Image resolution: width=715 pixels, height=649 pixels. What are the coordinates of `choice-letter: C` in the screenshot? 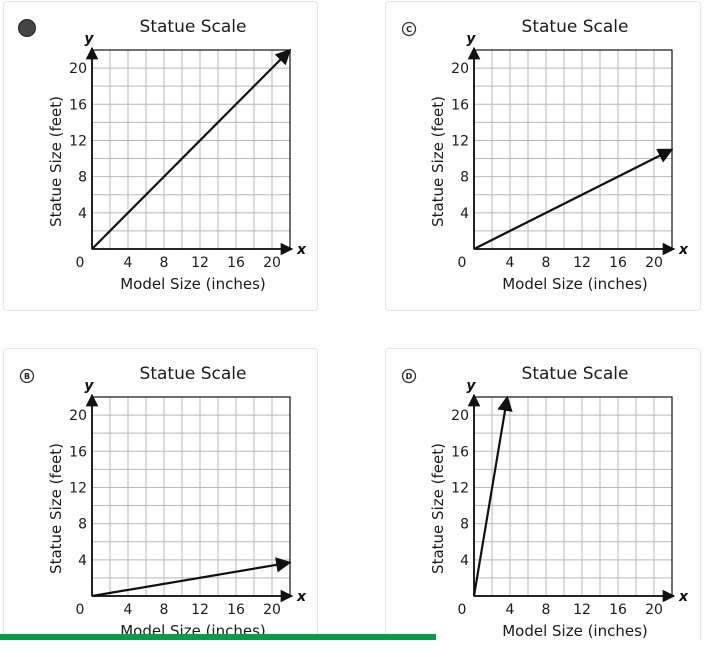 It's located at (409, 29).